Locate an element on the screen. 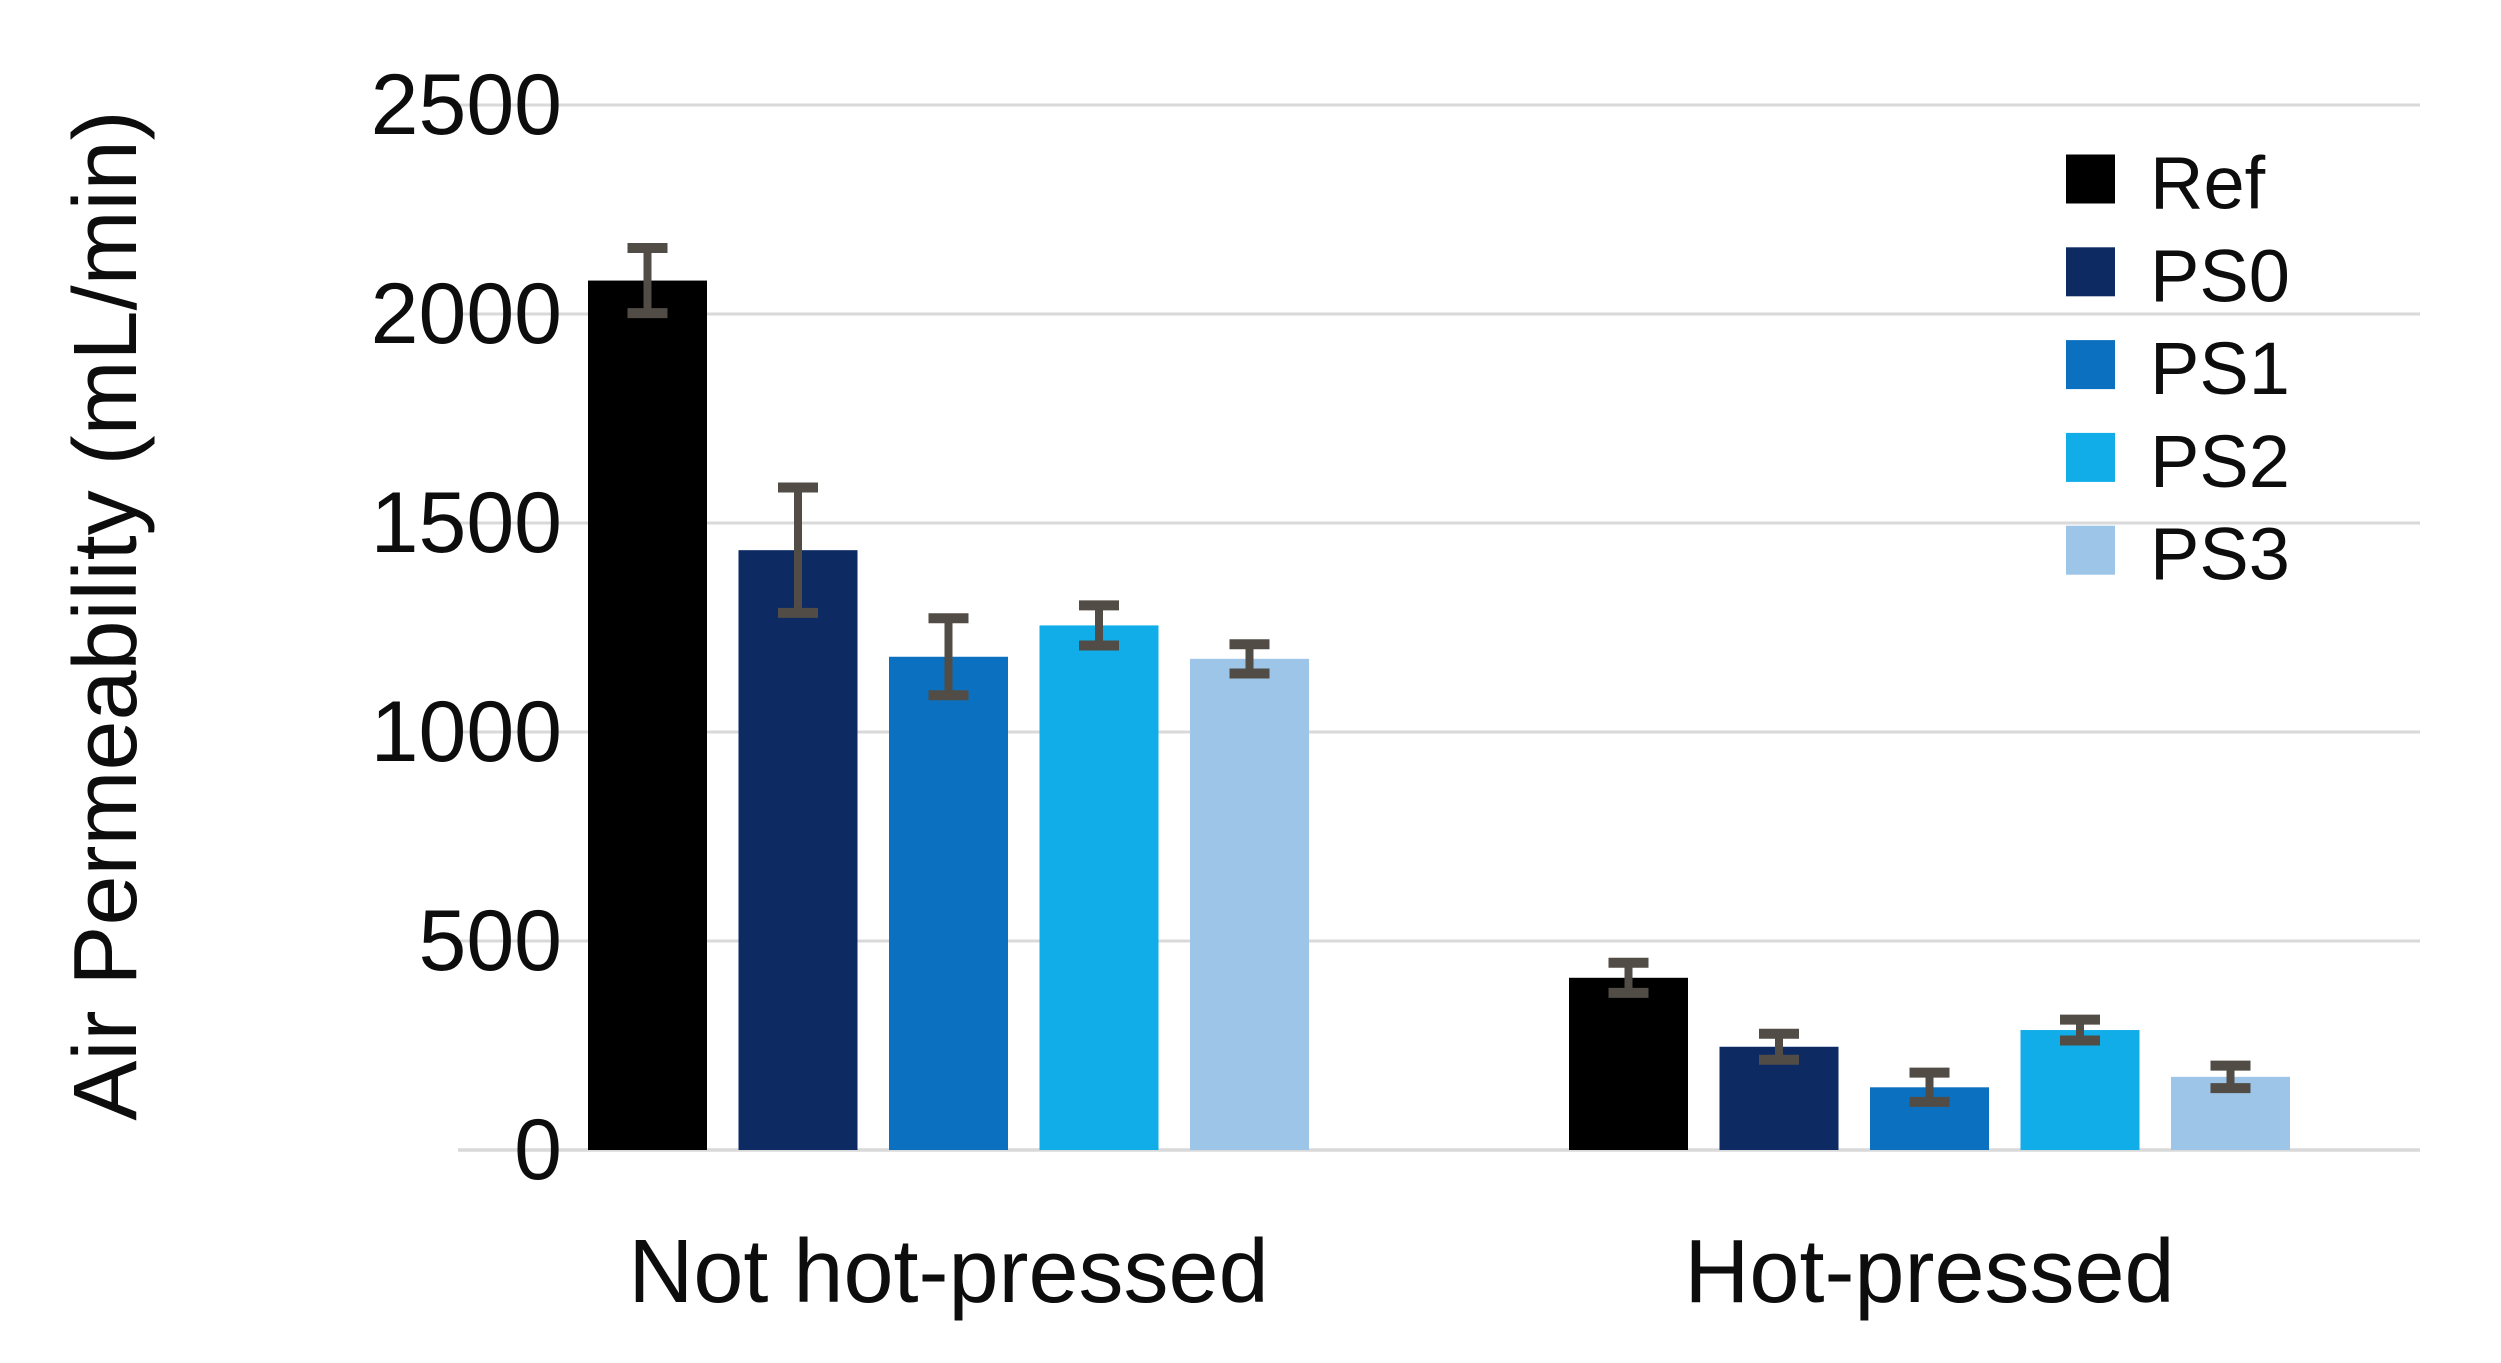 The image size is (2501, 1363). legend-swatch-ps0 is located at coordinates (2090, 272).